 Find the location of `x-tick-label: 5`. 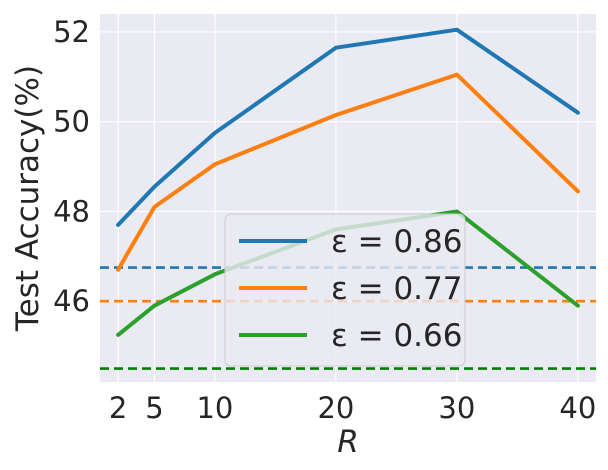

x-tick-label: 5 is located at coordinates (154, 408).